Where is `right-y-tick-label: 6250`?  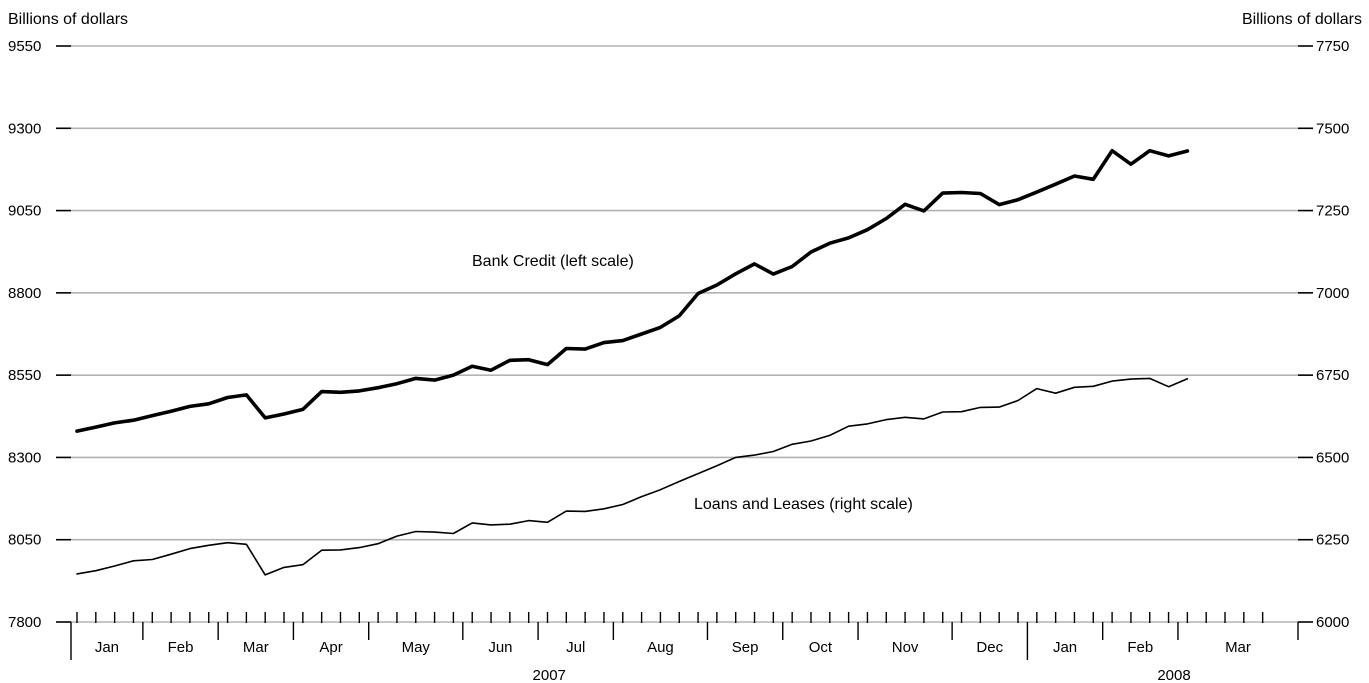 right-y-tick-label: 6250 is located at coordinates (1332, 540).